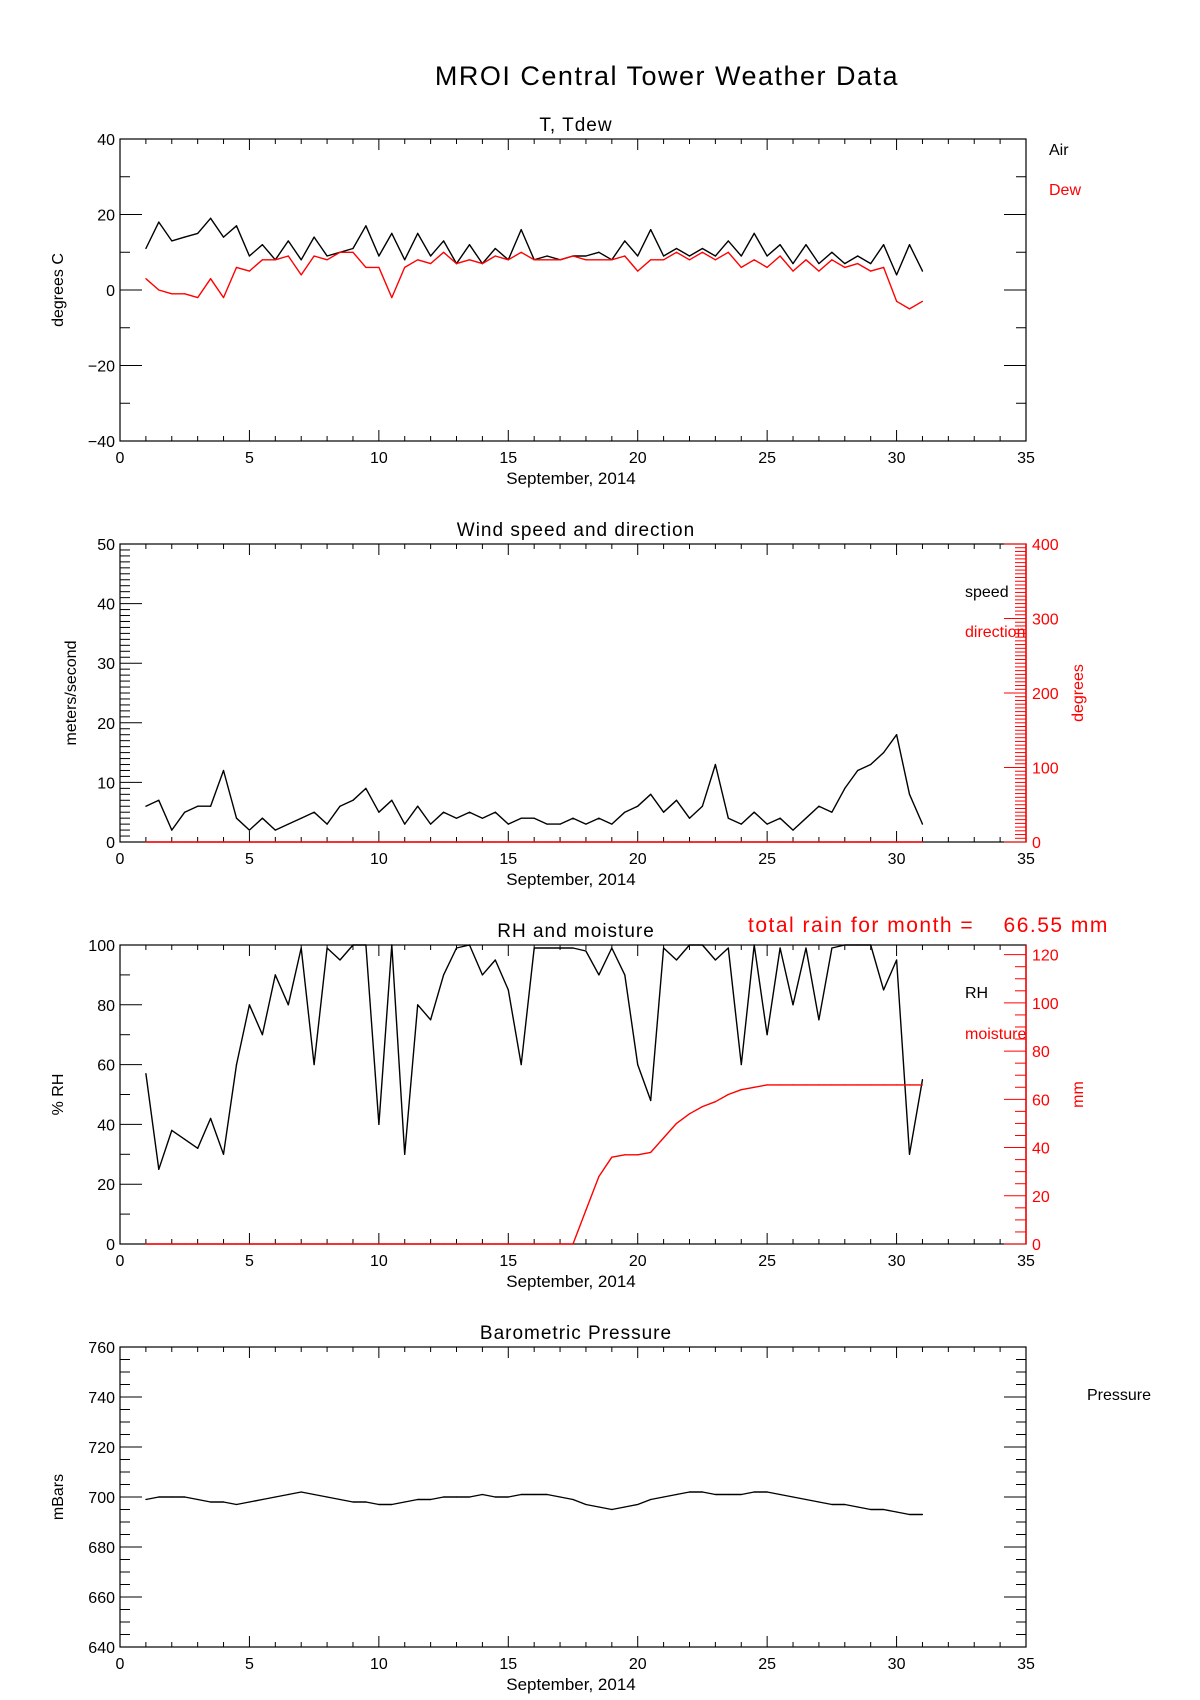  Describe the element at coordinates (379, 859) in the screenshot. I see `x-tick-label: 10` at that location.